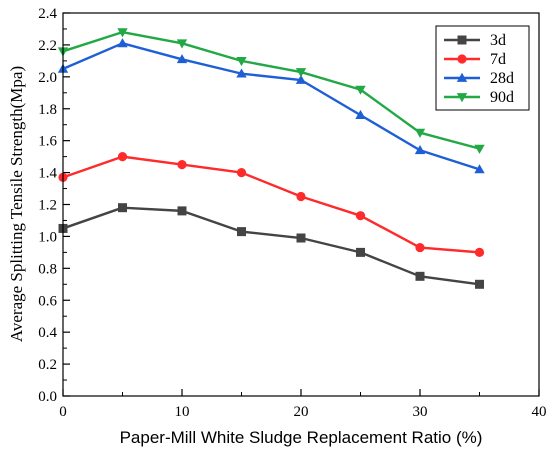 The width and height of the screenshot is (550, 456). Describe the element at coordinates (47, 301) in the screenshot. I see `y-tick-label: 0.6` at that location.